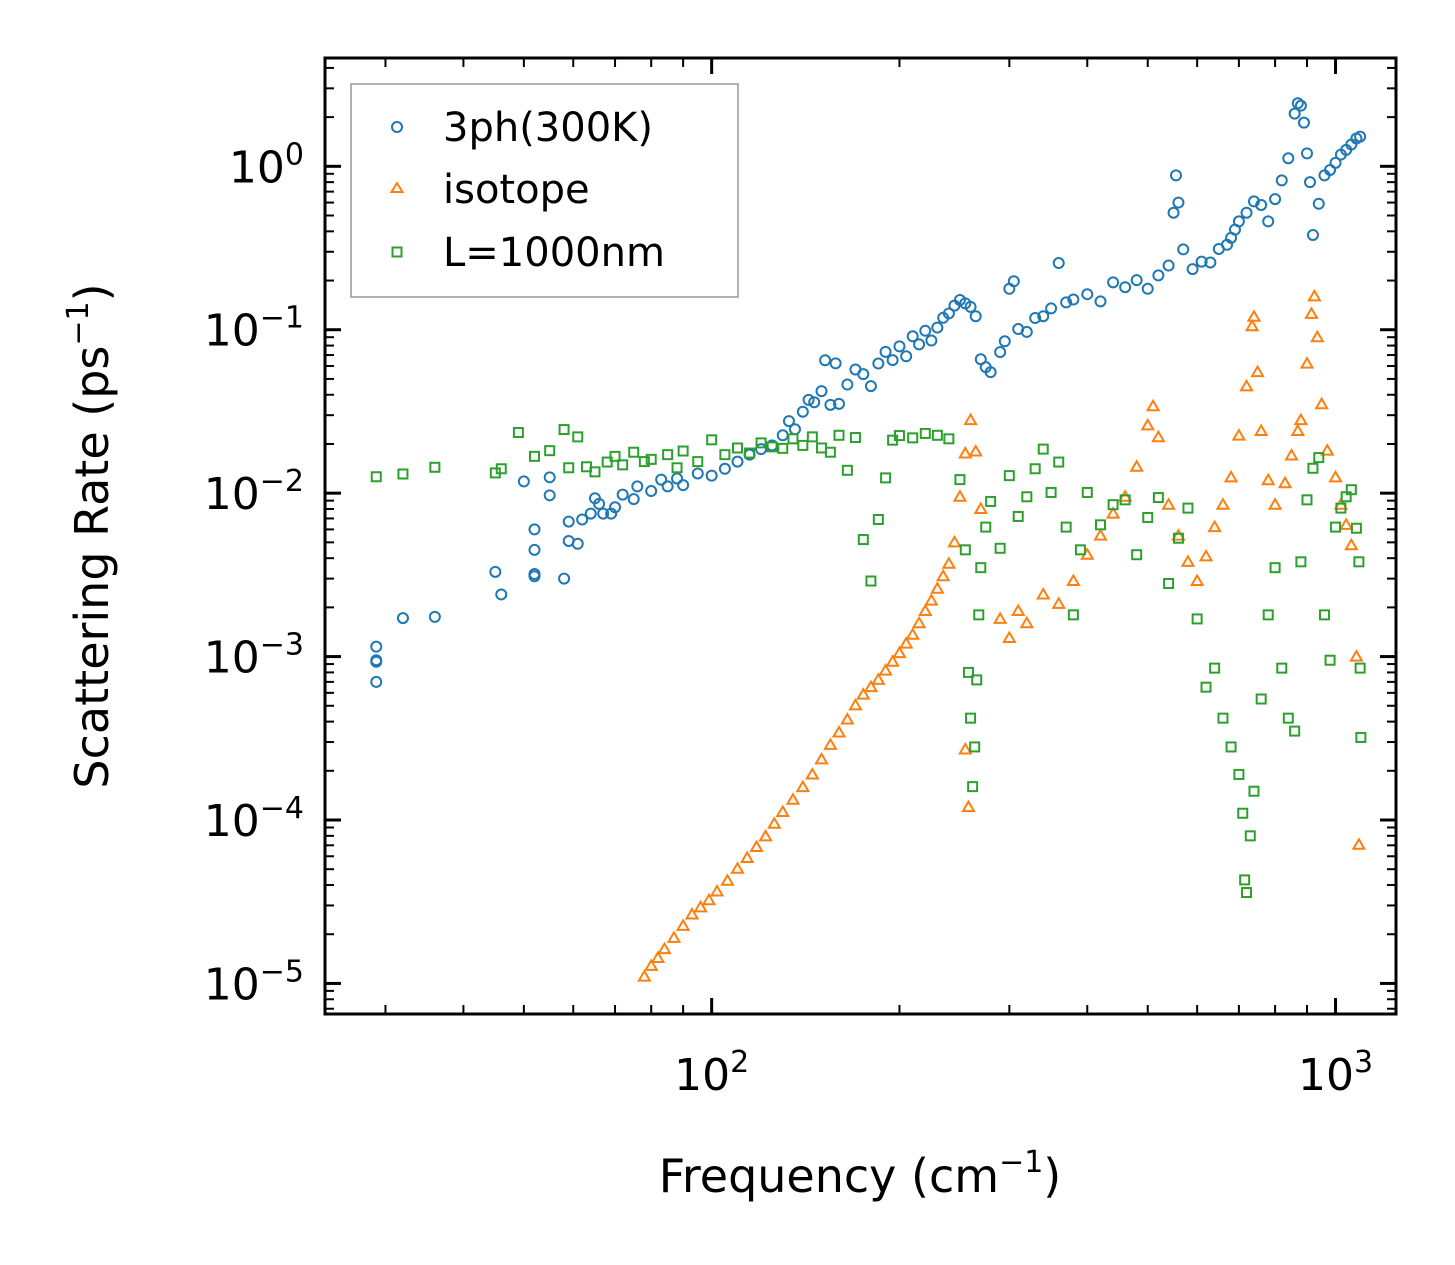 Image resolution: width=1455 pixels, height=1265 pixels. I want to click on x-tick-label: 102, so click(711, 1073).